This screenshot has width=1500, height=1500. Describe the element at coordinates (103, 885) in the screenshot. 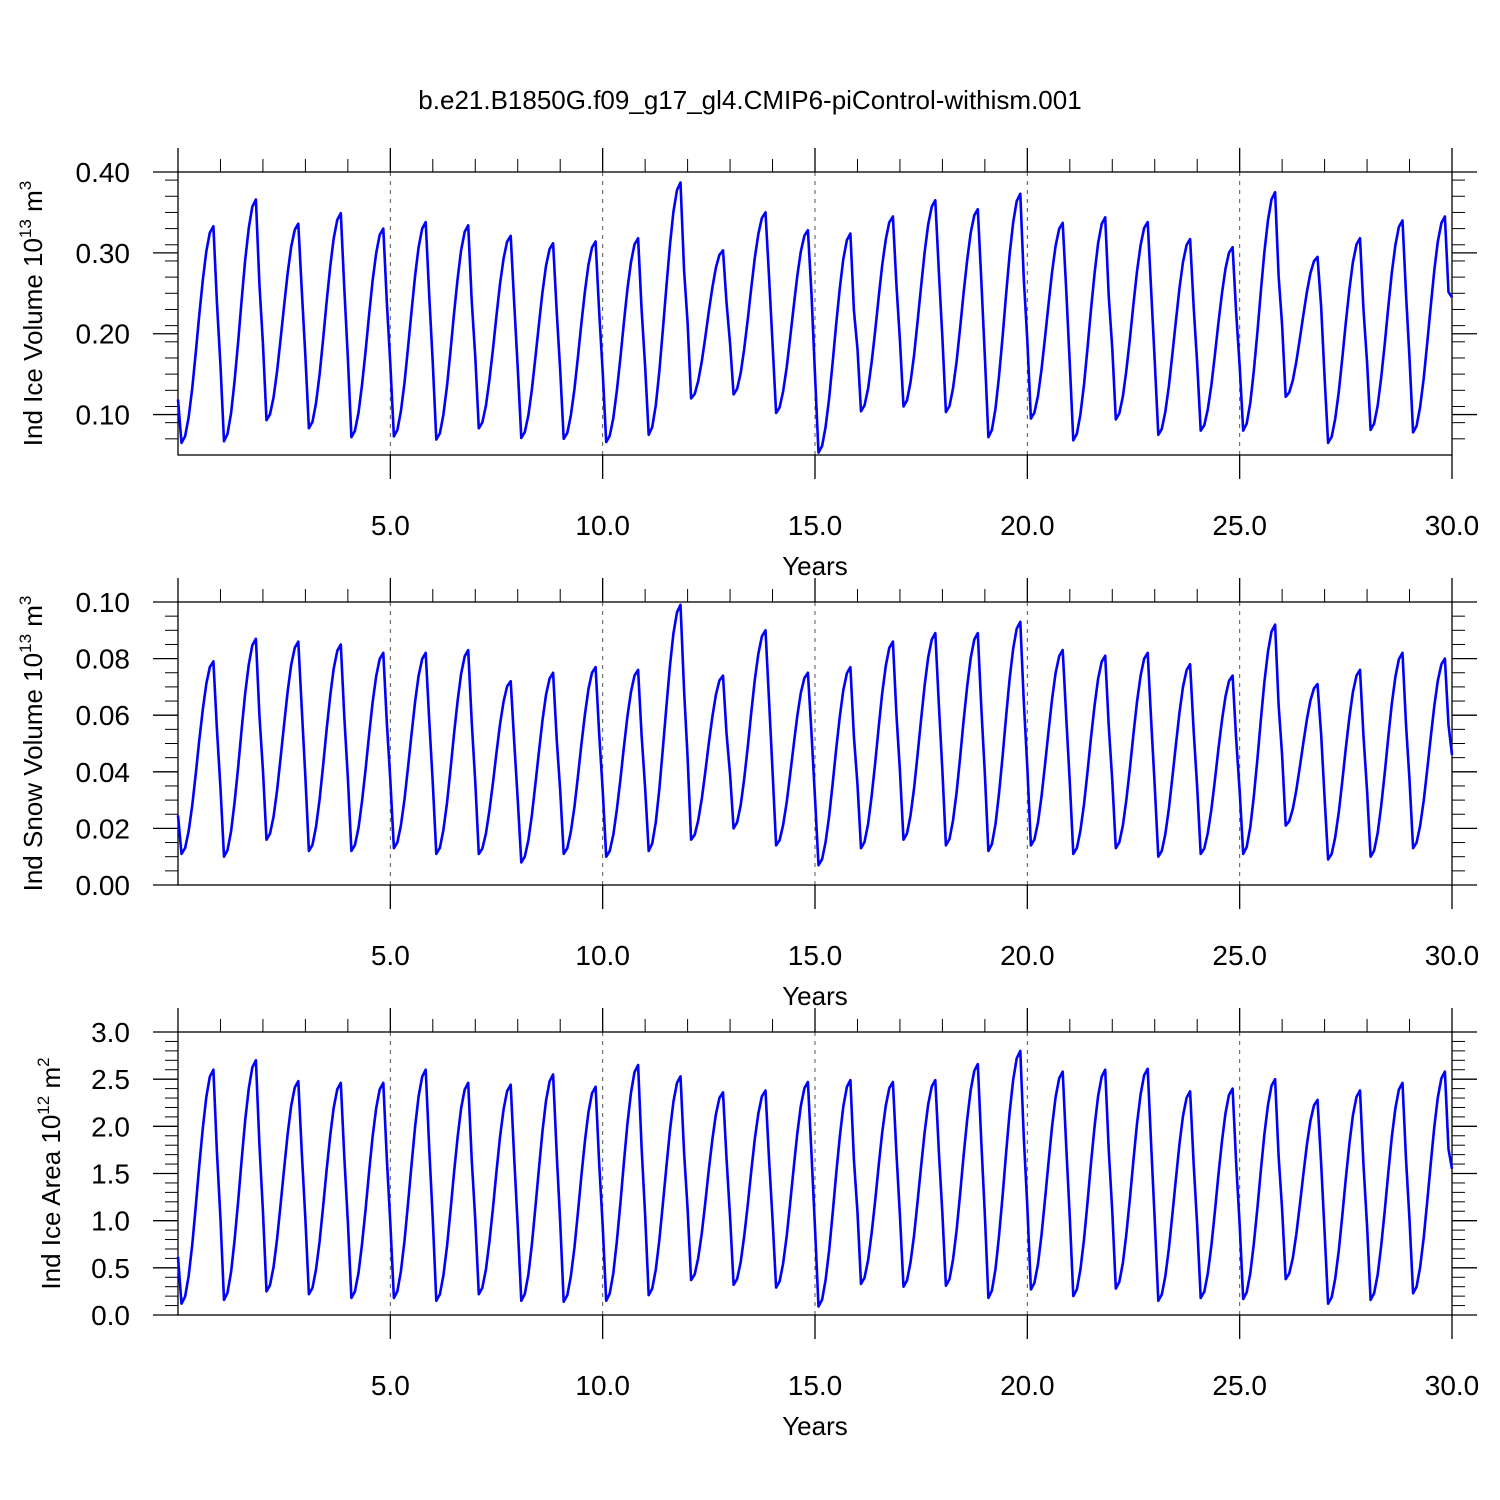

I see `y-tick-label: 0.00` at that location.